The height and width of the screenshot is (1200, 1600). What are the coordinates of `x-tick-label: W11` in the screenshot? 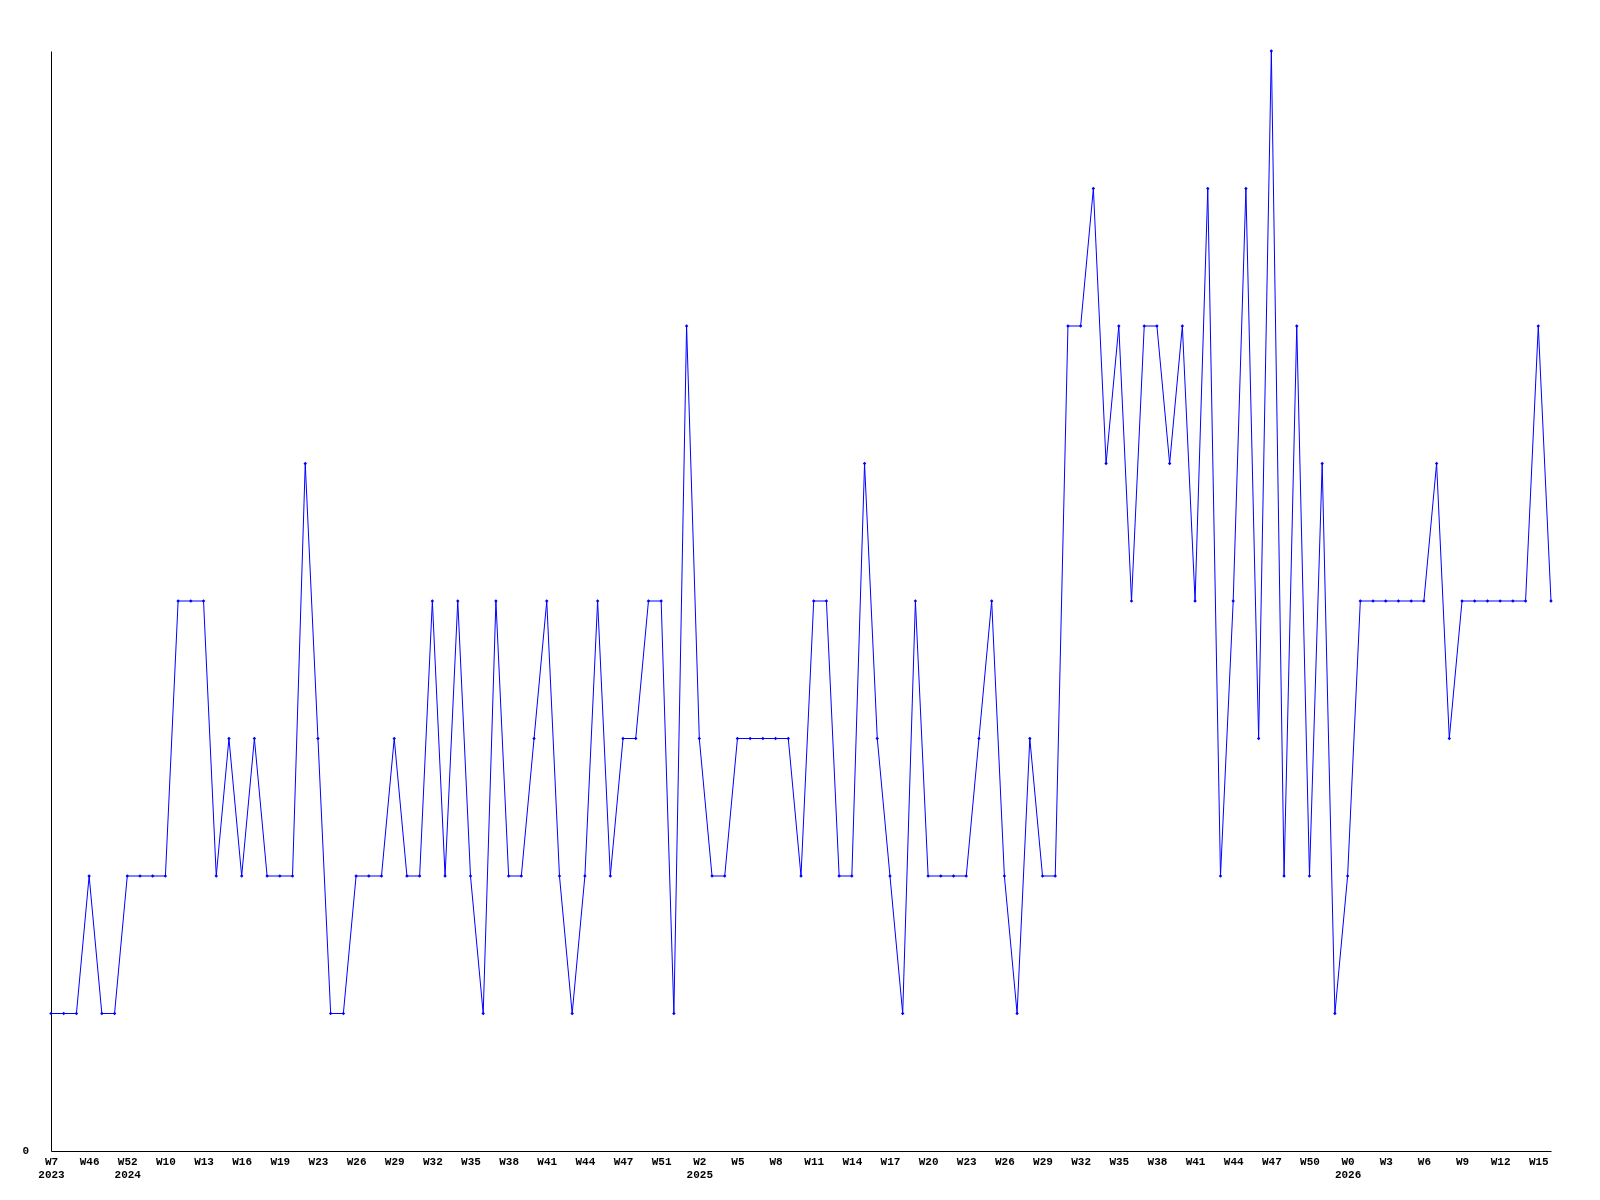 It's located at (814, 1161).